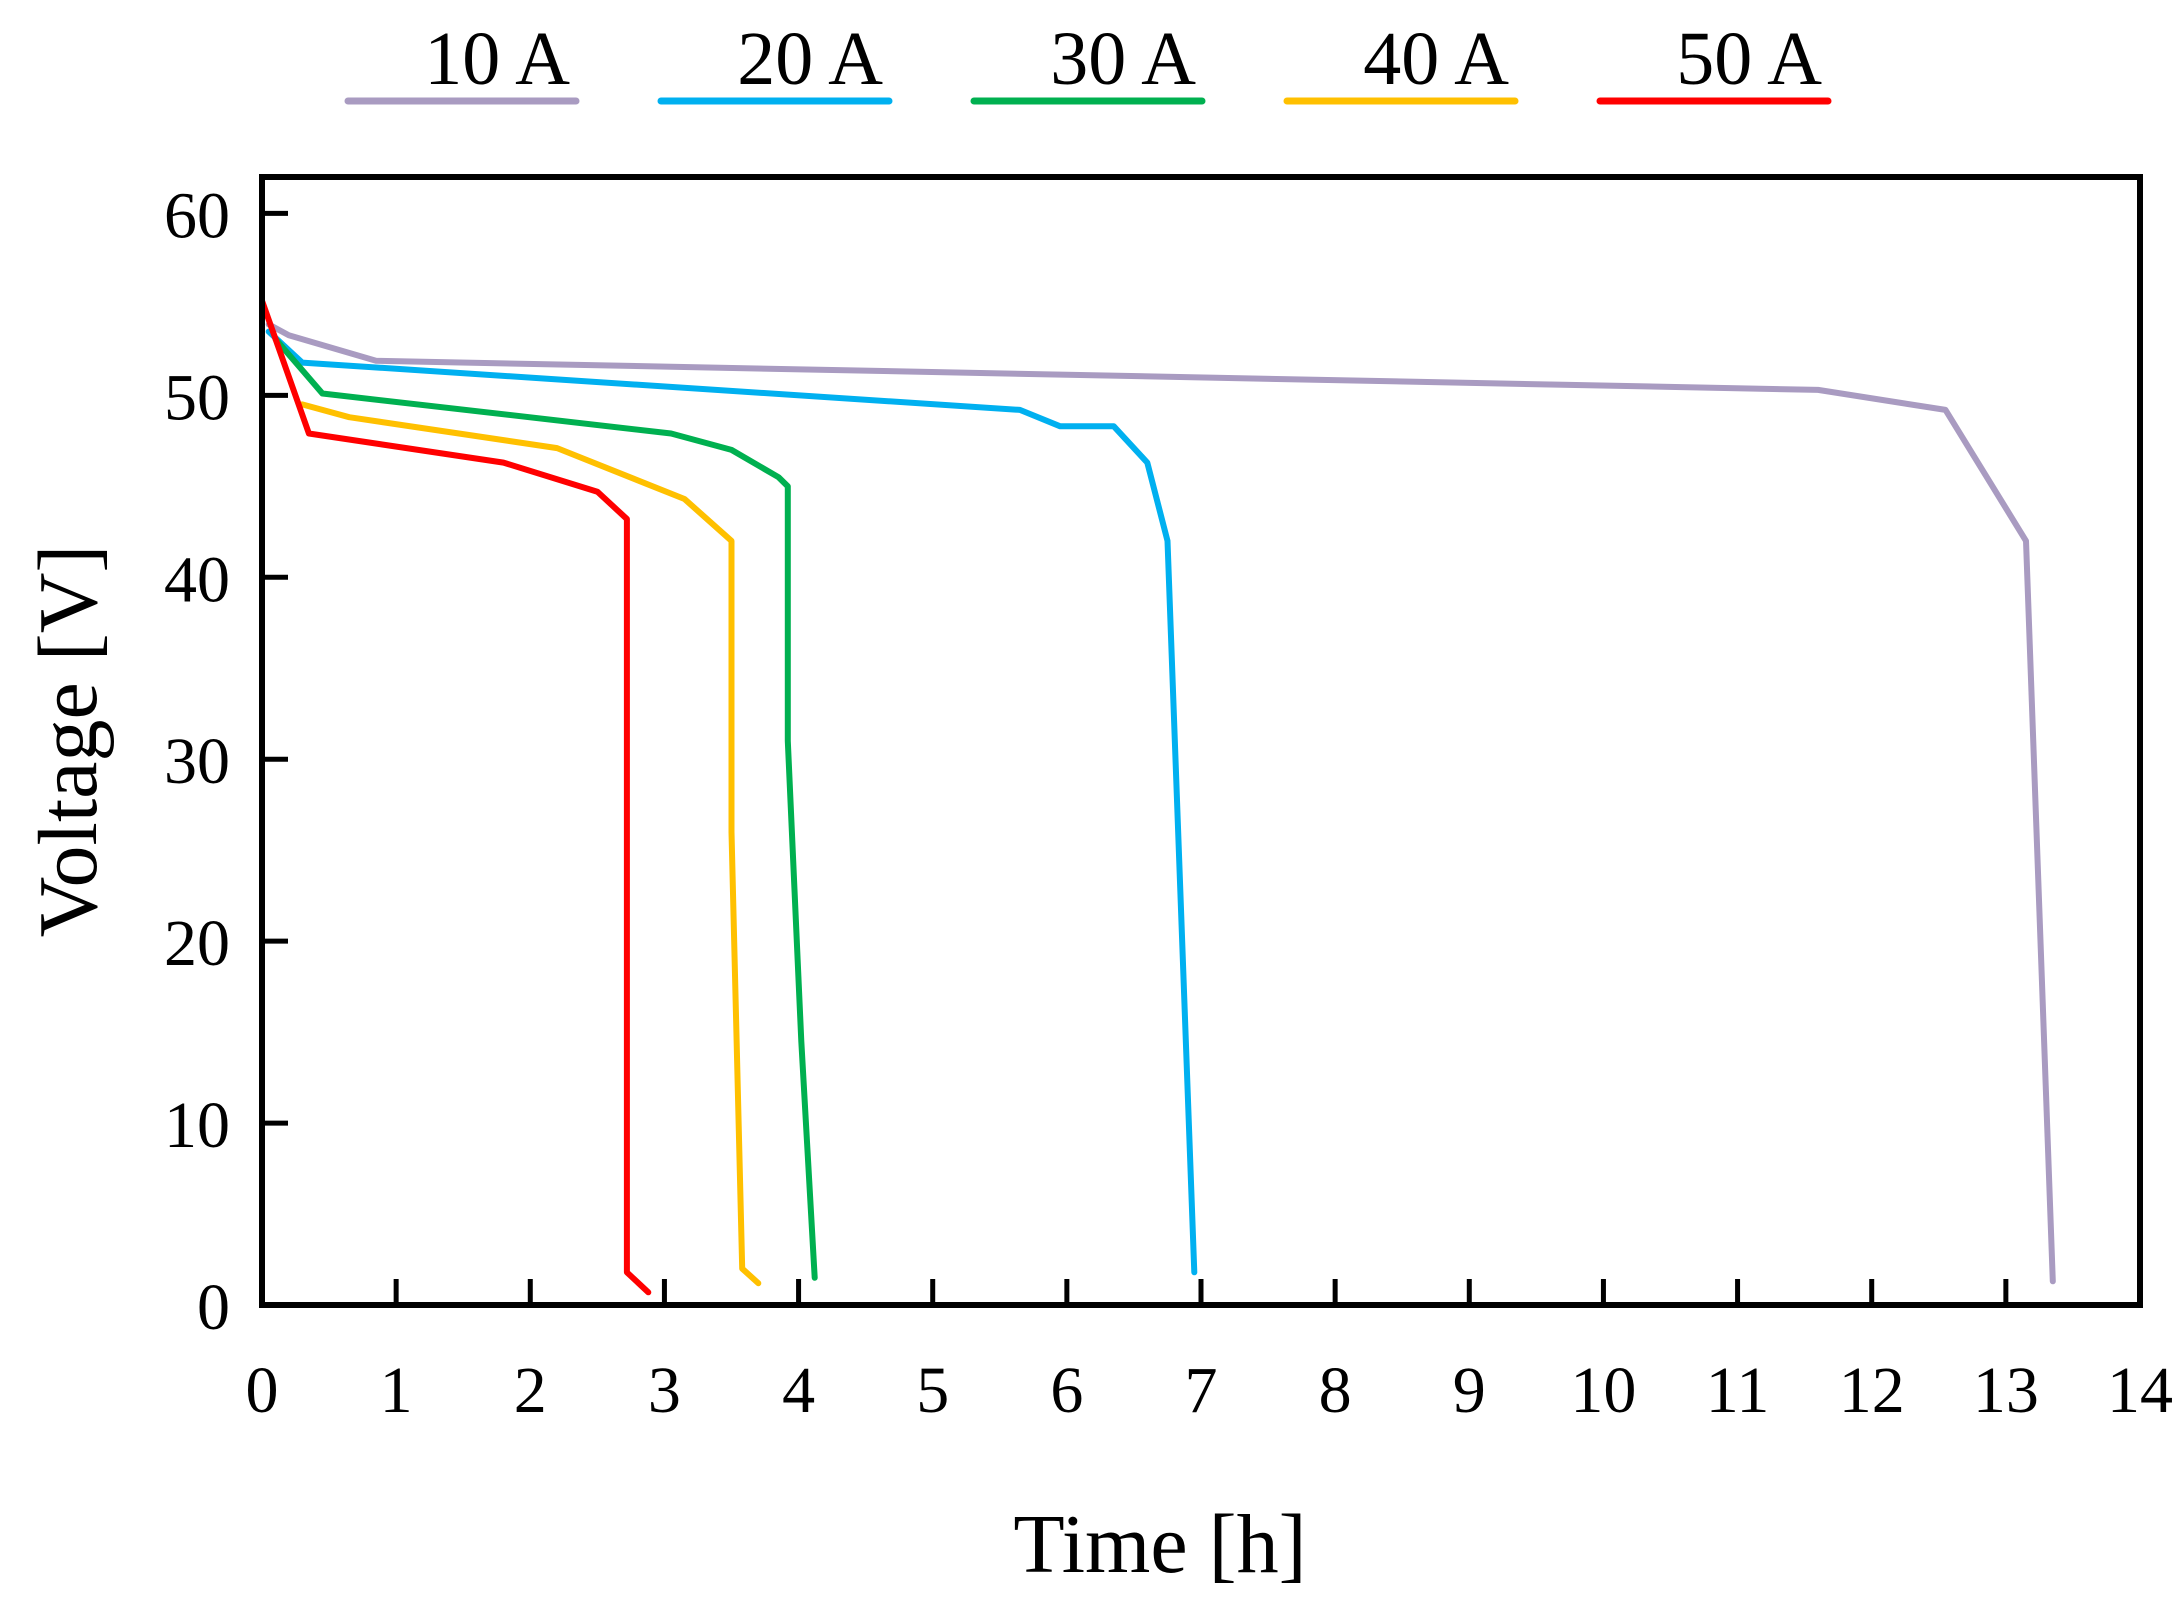  What do you see at coordinates (1201, 1390) in the screenshot?
I see `x-tick-label: 7` at bounding box center [1201, 1390].